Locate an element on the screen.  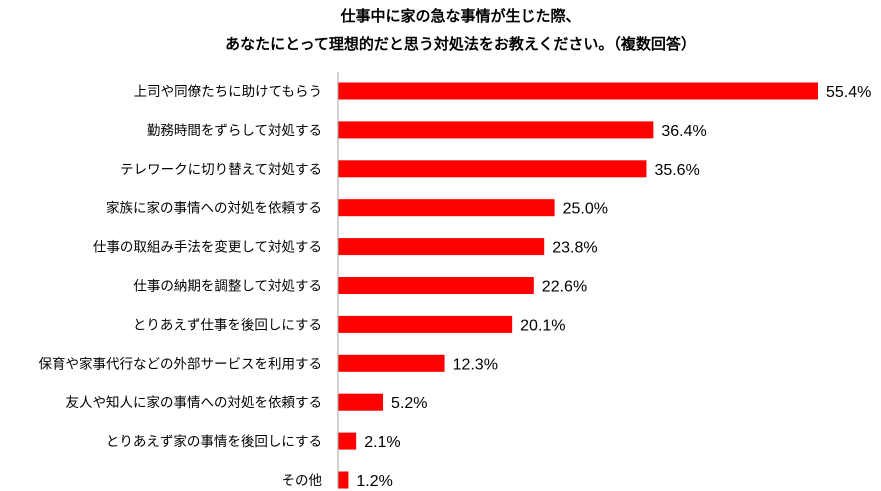
category-label: 家族に家の事情への対処を依頼する is located at coordinates (214, 208).